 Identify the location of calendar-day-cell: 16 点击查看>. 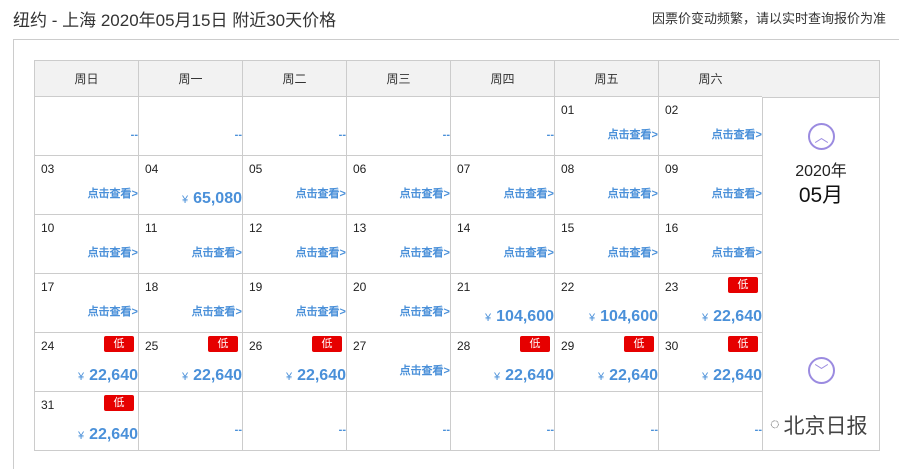
(710, 244).